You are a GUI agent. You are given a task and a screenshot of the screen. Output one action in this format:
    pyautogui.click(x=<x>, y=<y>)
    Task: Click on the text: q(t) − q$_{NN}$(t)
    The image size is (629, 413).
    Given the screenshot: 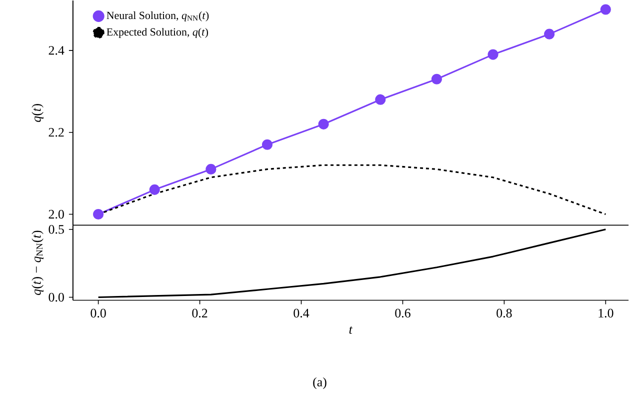 What is the action you would take?
    pyautogui.click(x=38, y=262)
    